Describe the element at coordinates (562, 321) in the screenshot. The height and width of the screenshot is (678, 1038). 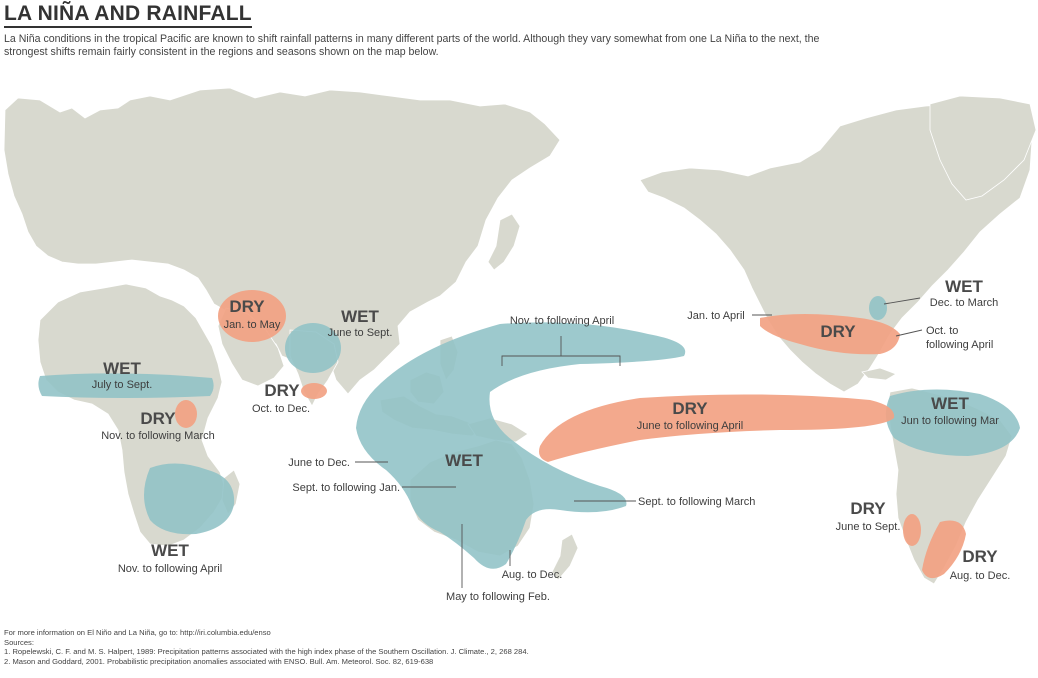
I see `label-maritime-season-1: Nov. to following April` at that location.